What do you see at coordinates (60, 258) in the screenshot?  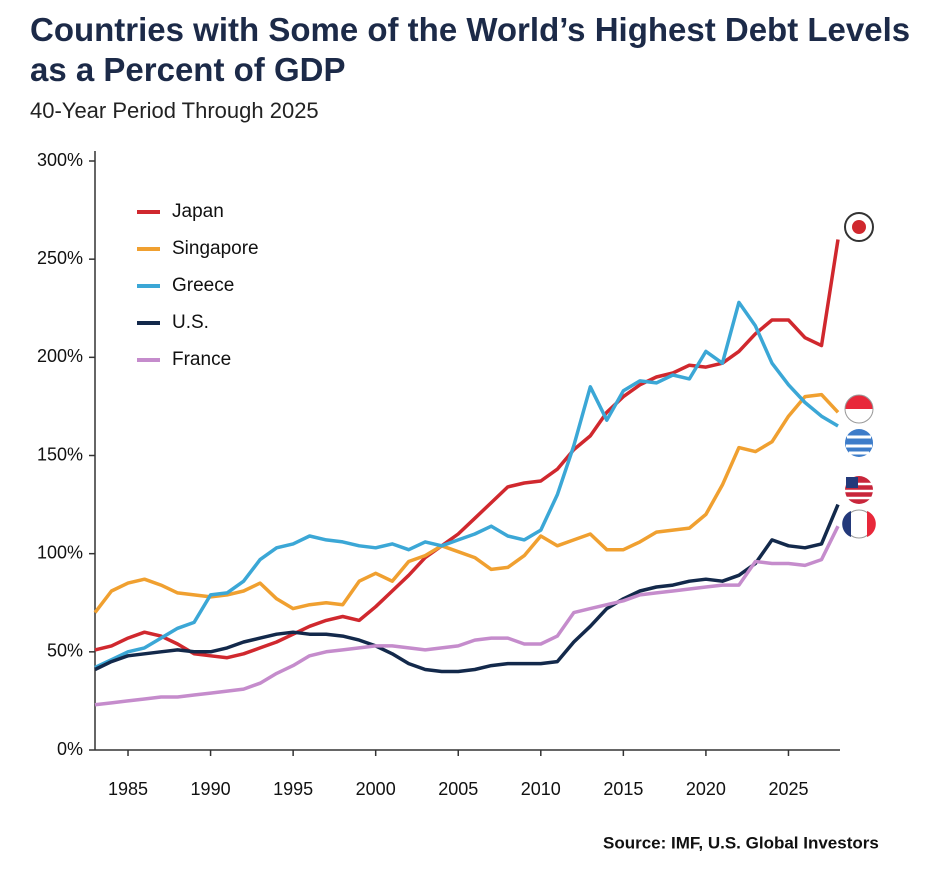 I see `y-tick-label: 250%` at bounding box center [60, 258].